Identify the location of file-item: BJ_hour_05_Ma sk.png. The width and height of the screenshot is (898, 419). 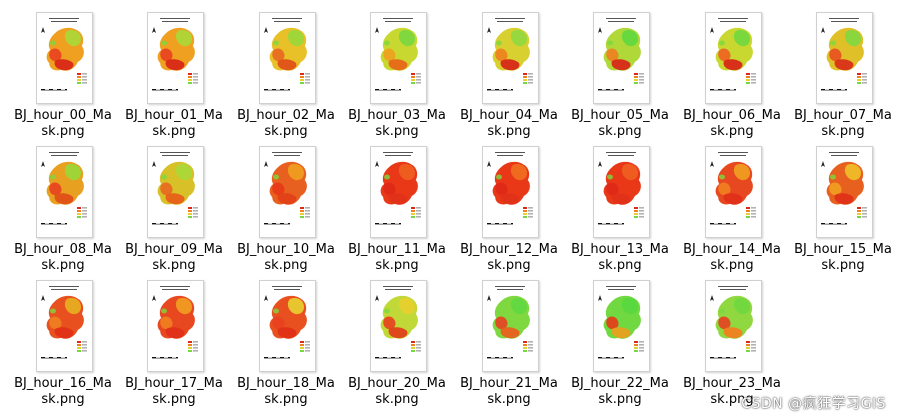
(620, 78).